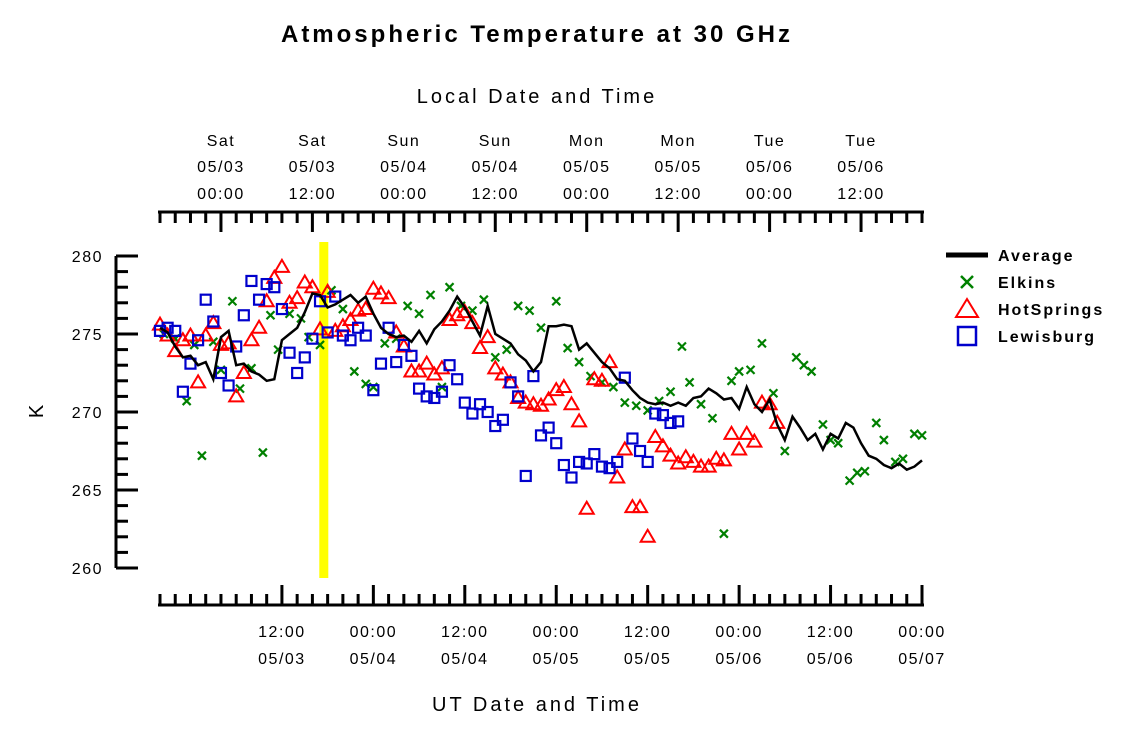  I want to click on legend-item-elkins: Elkins, so click(1008, 283).